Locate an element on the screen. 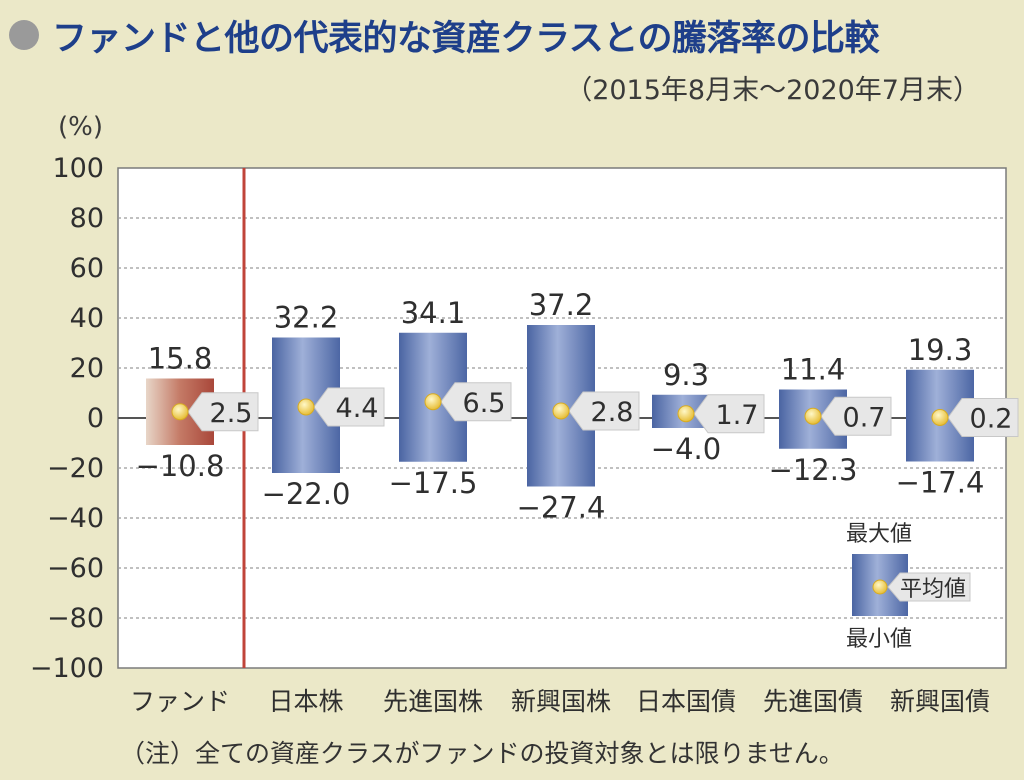  min-value-label: −22.0 is located at coordinates (306, 494).